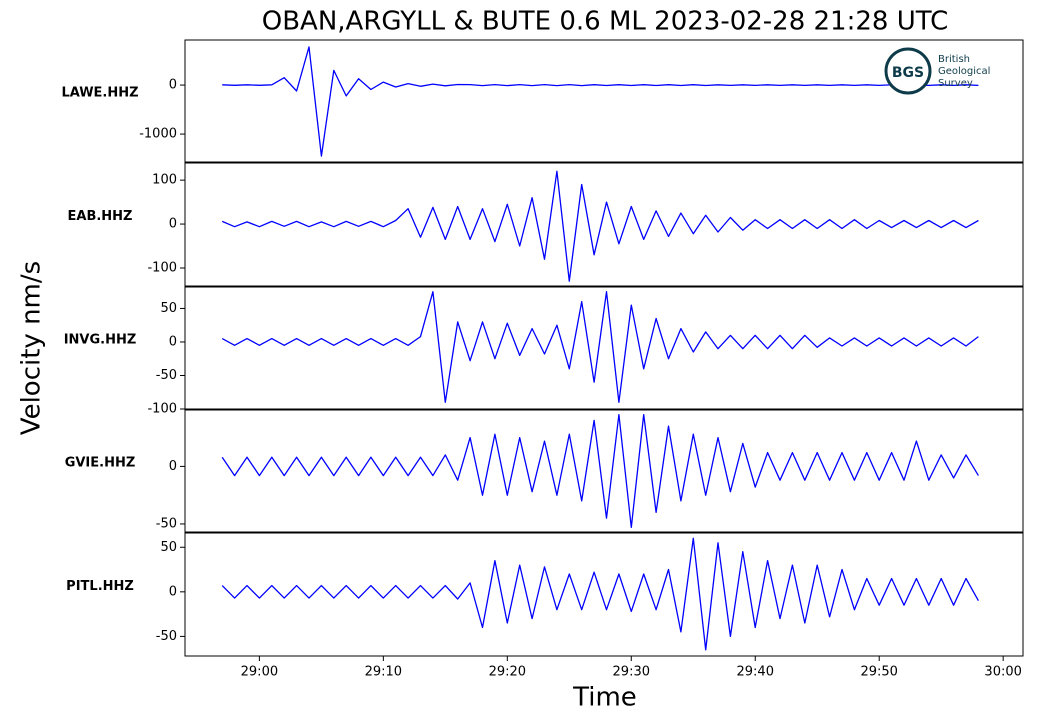 This screenshot has height=723, width=1054. Describe the element at coordinates (755, 672) in the screenshot. I see `x-tick-label: 29:40` at that location.